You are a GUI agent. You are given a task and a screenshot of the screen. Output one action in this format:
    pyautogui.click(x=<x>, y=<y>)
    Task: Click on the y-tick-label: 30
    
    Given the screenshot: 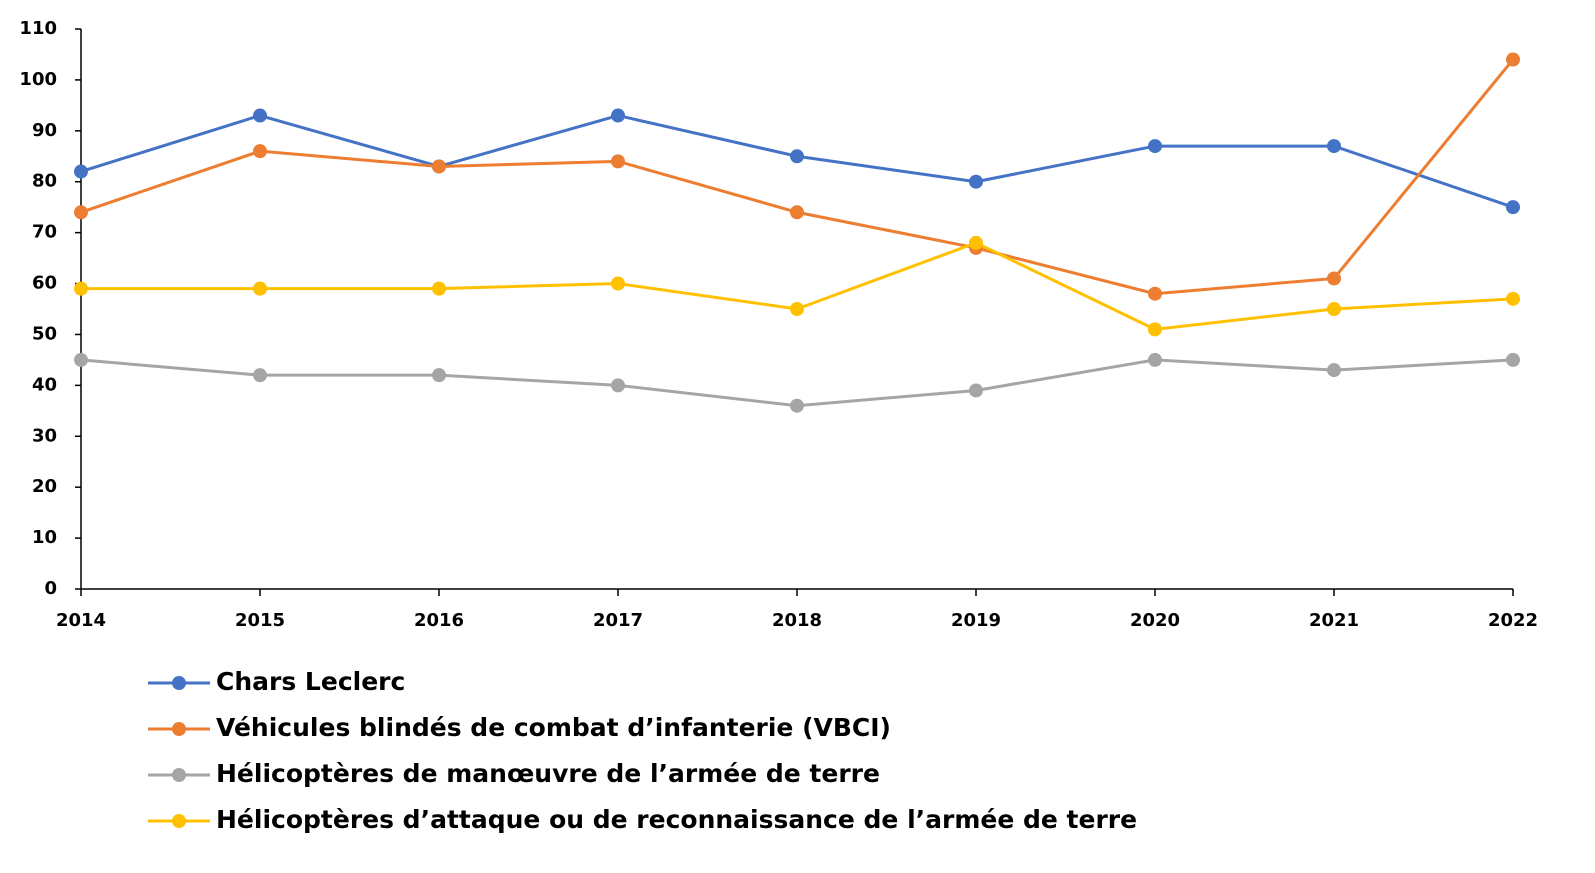 What is the action you would take?
    pyautogui.click(x=44, y=435)
    